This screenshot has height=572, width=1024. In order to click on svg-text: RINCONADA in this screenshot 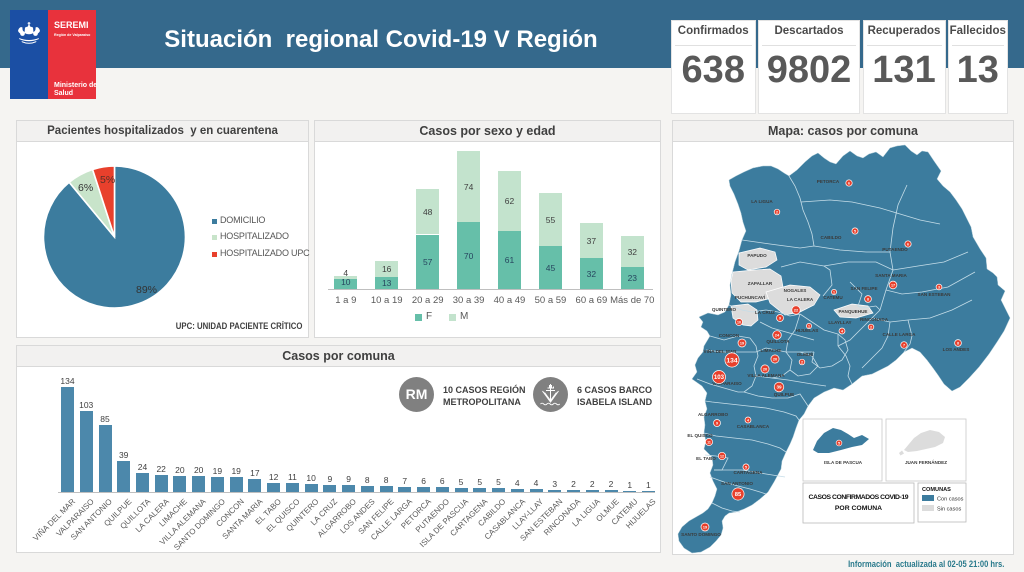, I will do `click(874, 319)`.